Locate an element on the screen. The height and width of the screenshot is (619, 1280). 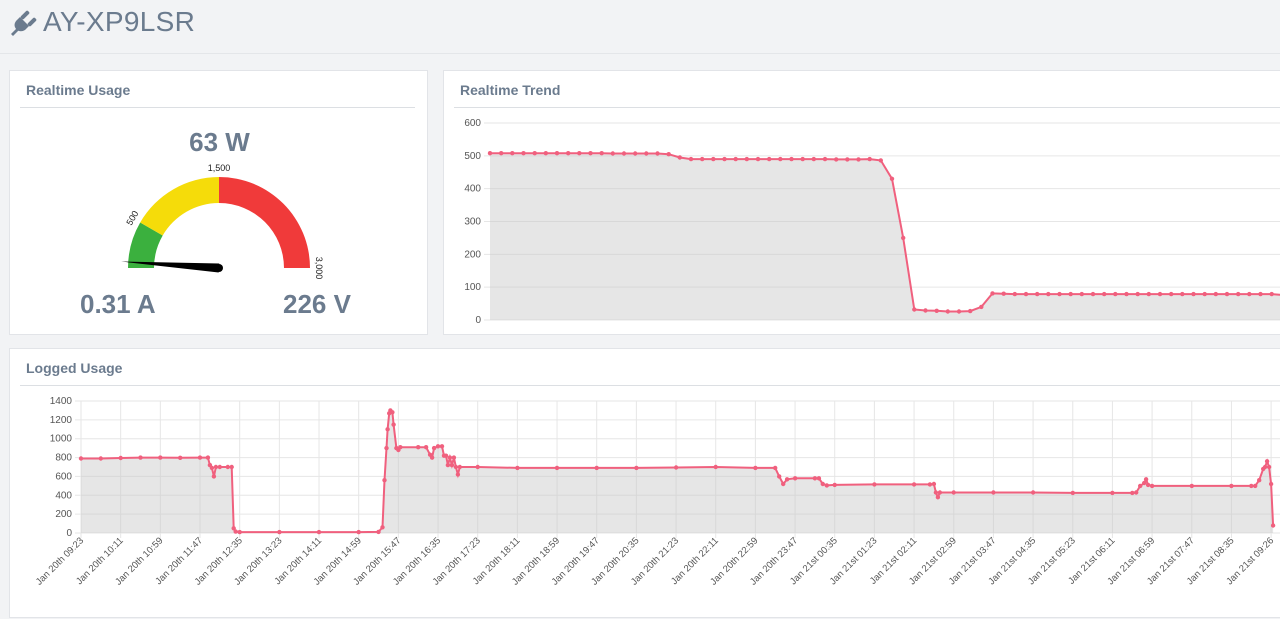
power-gauge: 500 1,500 3,000 is located at coordinates (222, 221).